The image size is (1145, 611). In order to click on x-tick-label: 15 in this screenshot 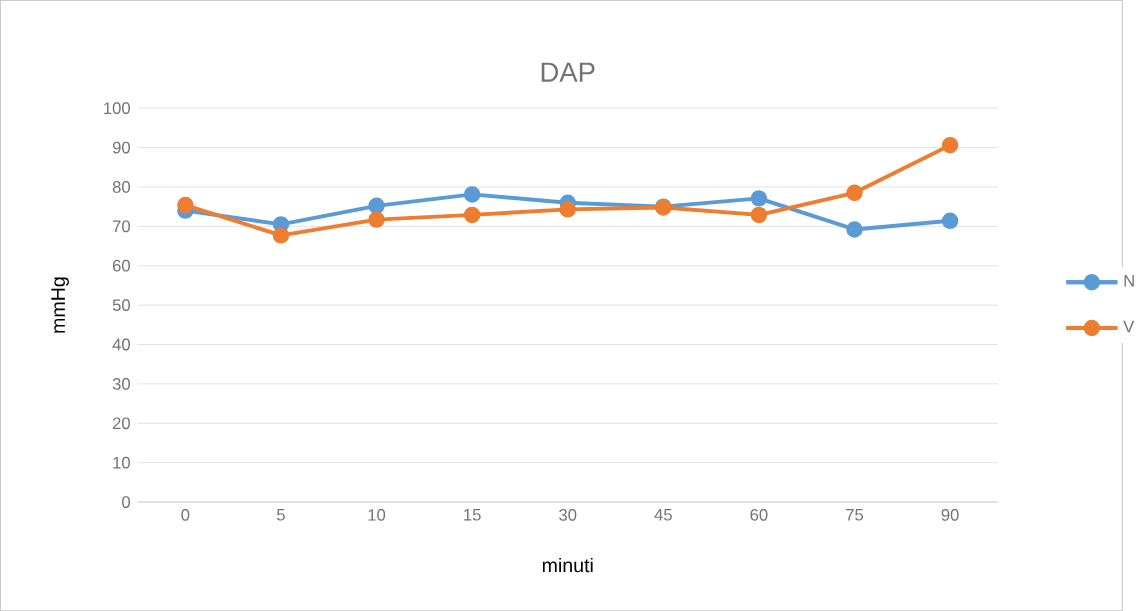, I will do `click(472, 514)`.